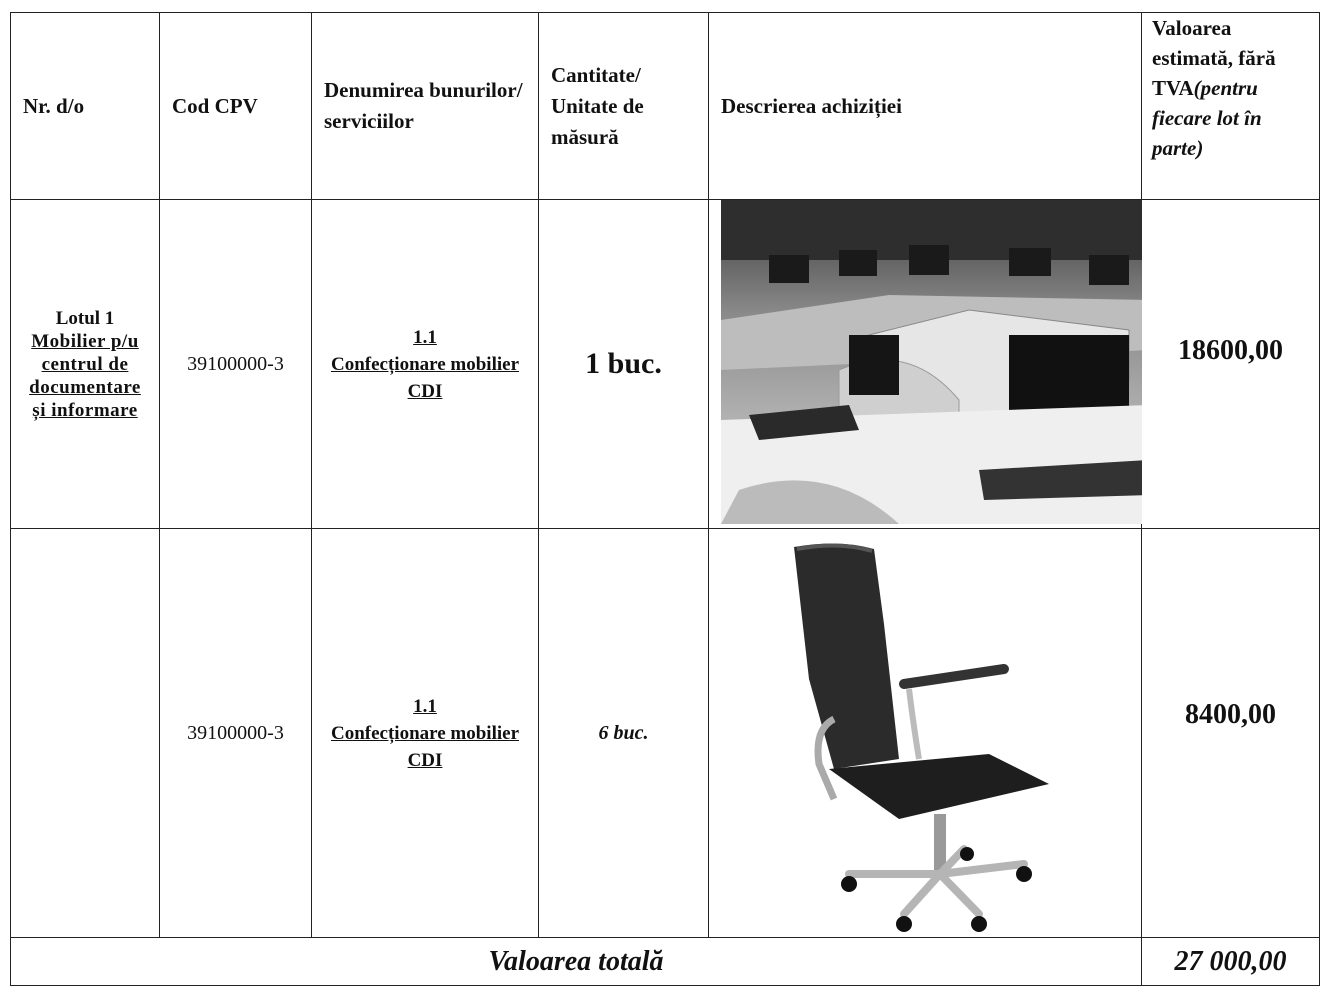 This screenshot has height=986, width=1320. I want to click on total-value: 27 000,00, so click(1230, 961).